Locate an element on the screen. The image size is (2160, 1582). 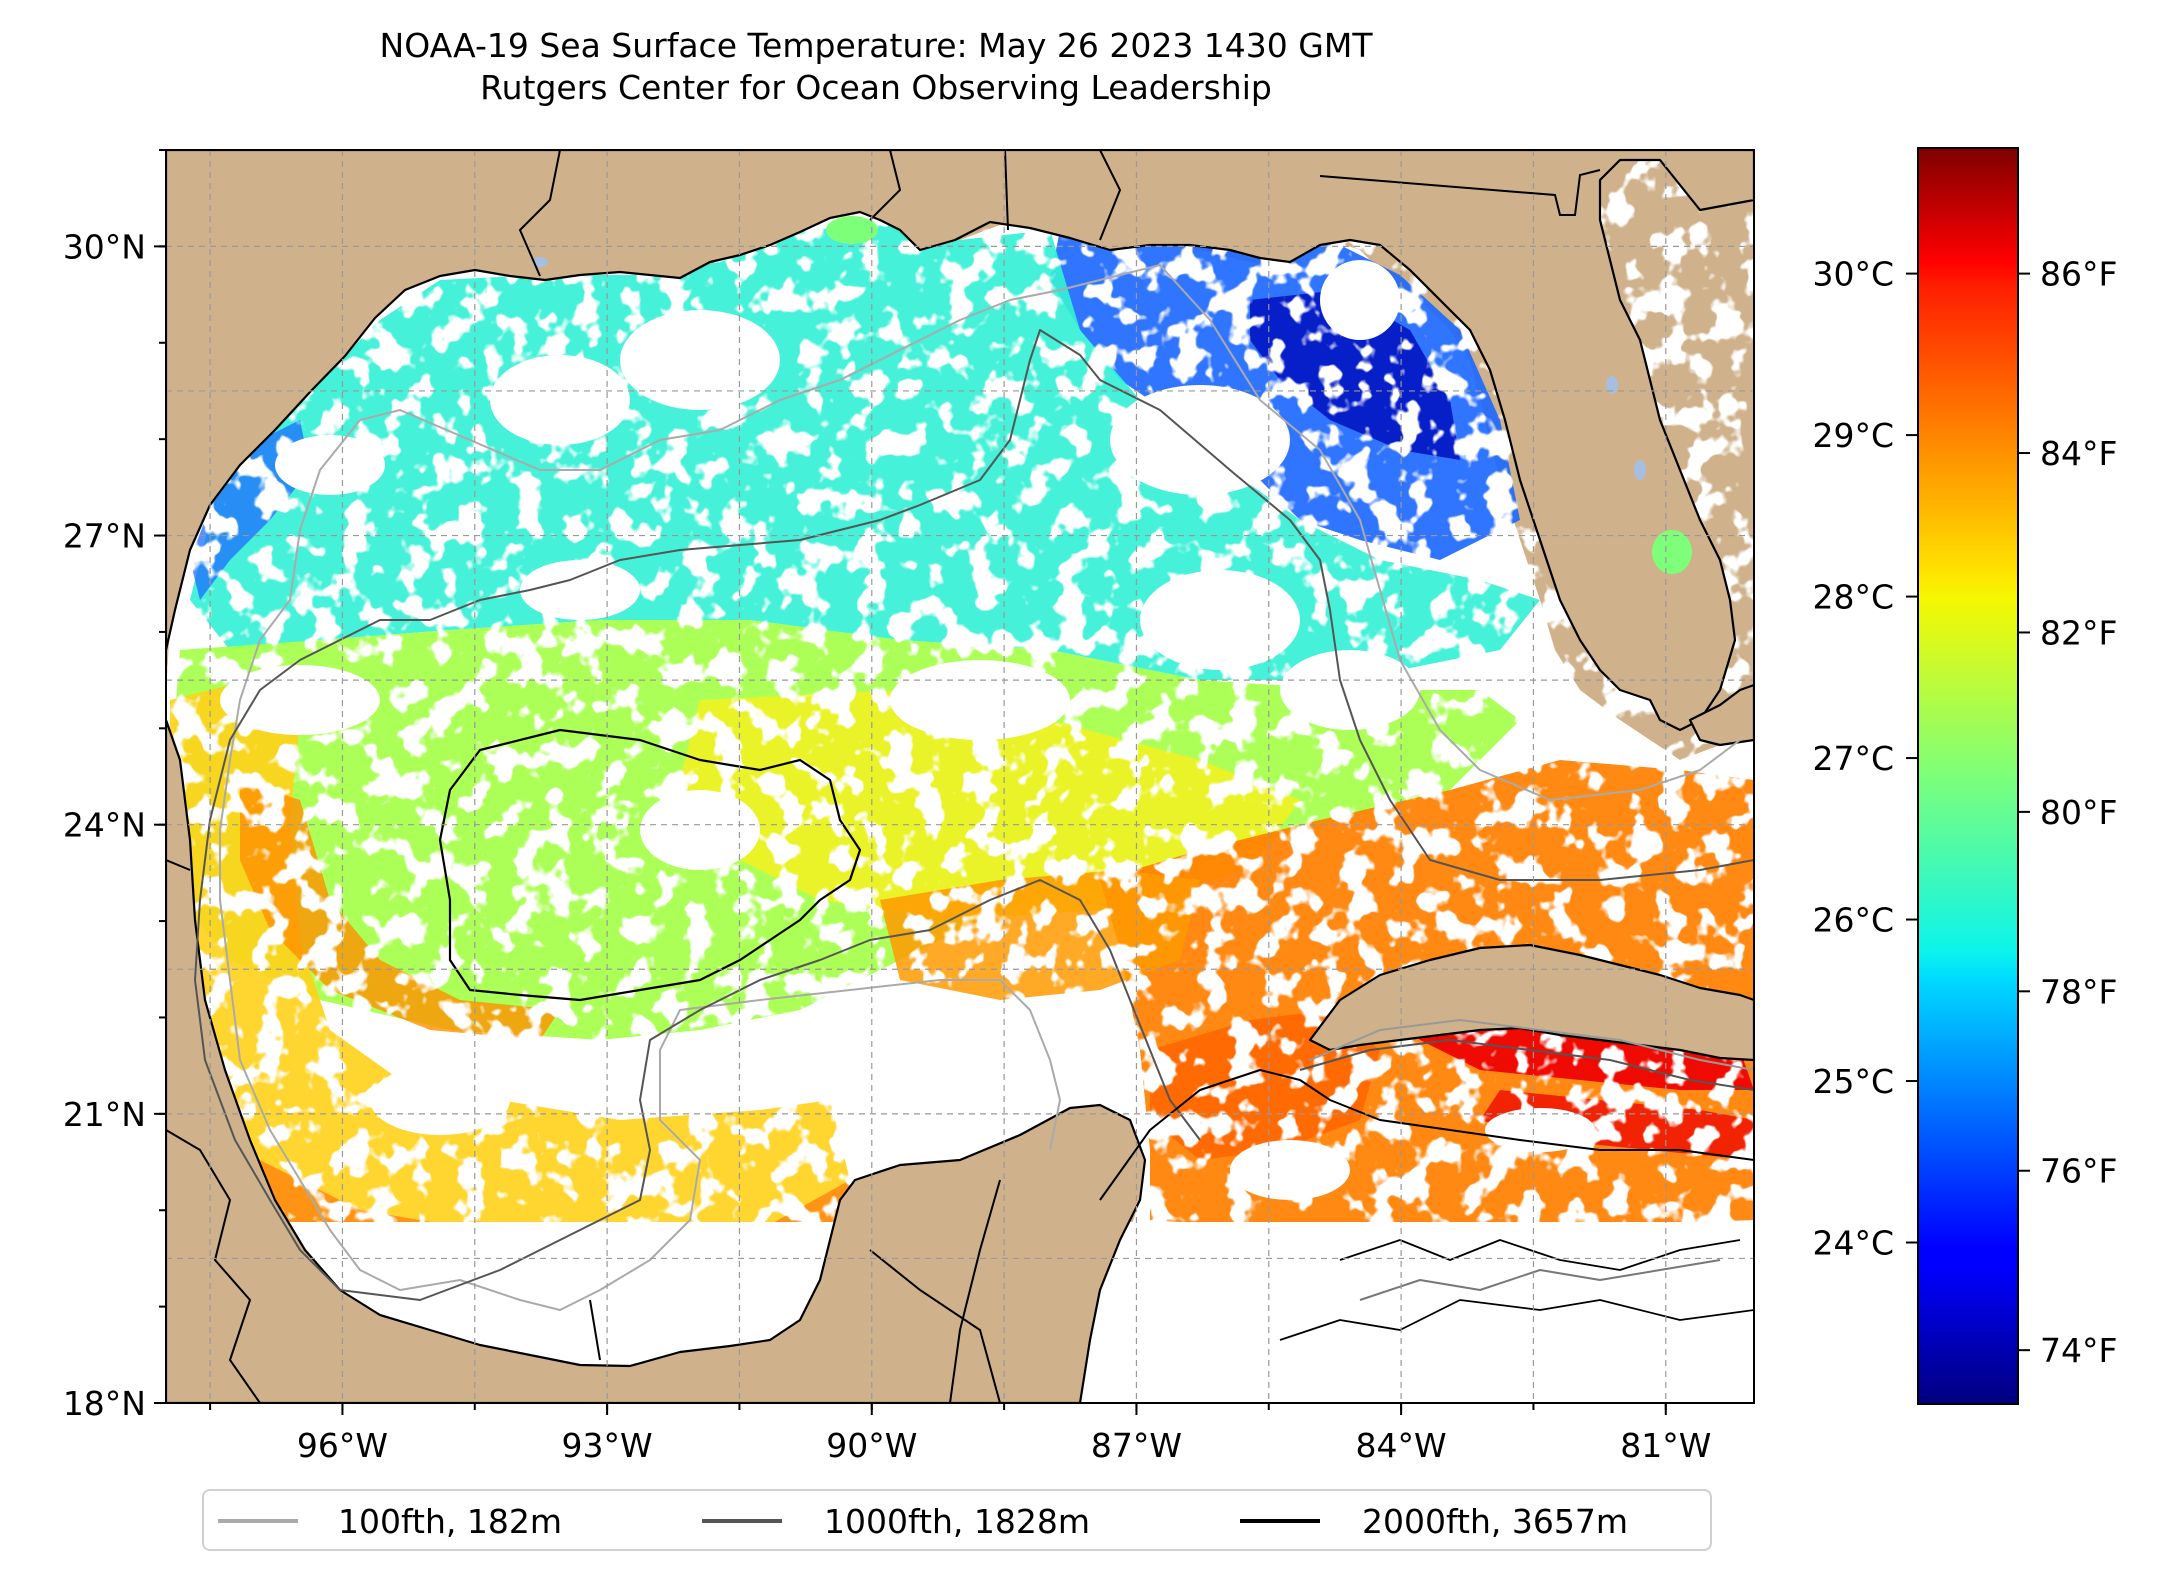
colorbar-c-label: 30°C is located at coordinates (1853, 274).